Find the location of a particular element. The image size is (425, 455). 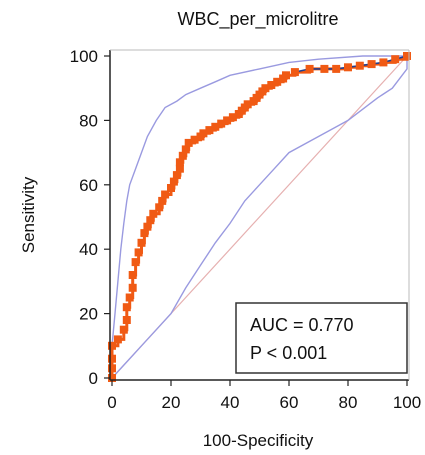

y-tick-label-2: 40 is located at coordinates (88, 249).